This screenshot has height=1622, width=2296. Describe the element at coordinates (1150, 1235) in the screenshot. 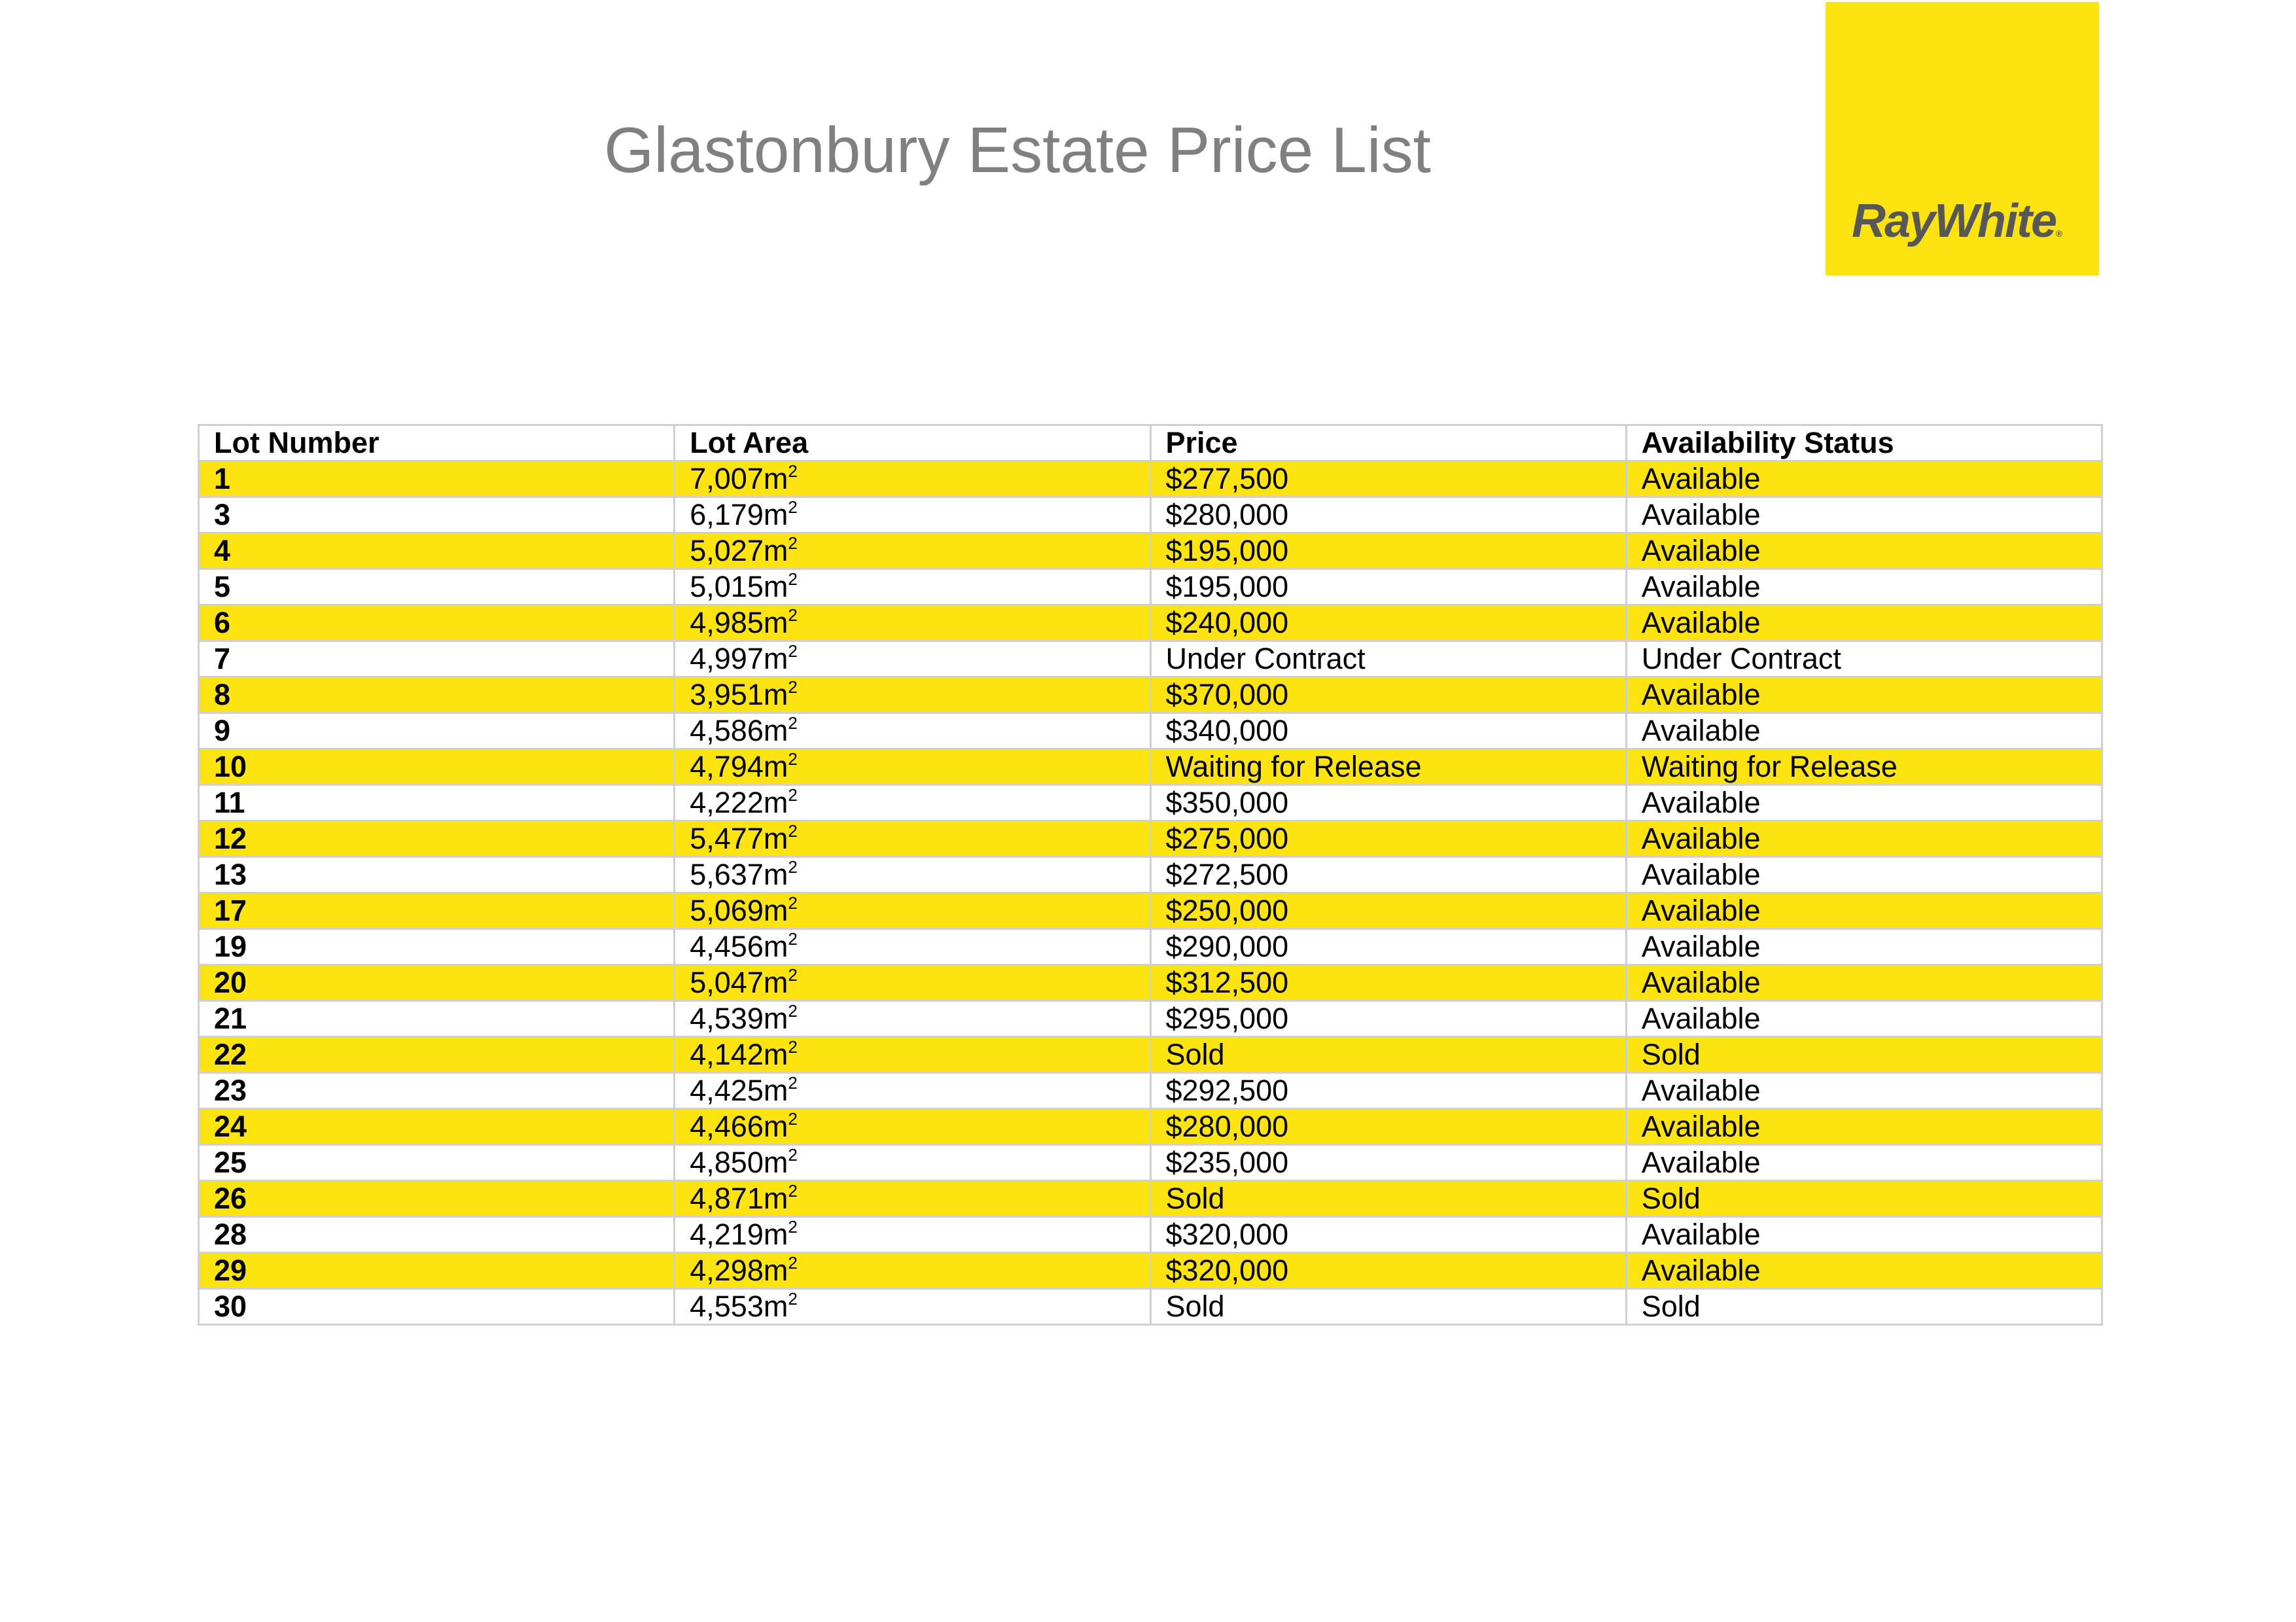

I see `table-row: 28 4,219m2 $320,000 Available` at that location.